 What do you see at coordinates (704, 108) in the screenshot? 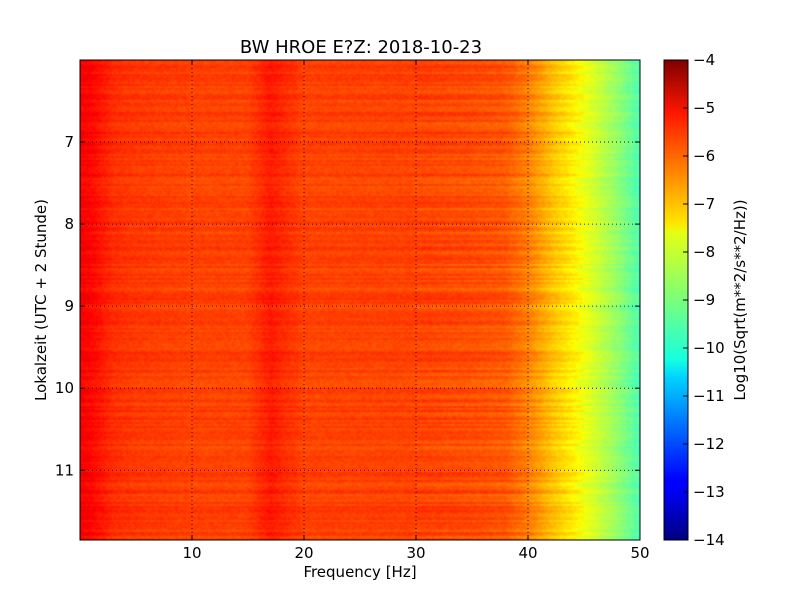
I see `colorbar-tick-label: −5` at bounding box center [704, 108].